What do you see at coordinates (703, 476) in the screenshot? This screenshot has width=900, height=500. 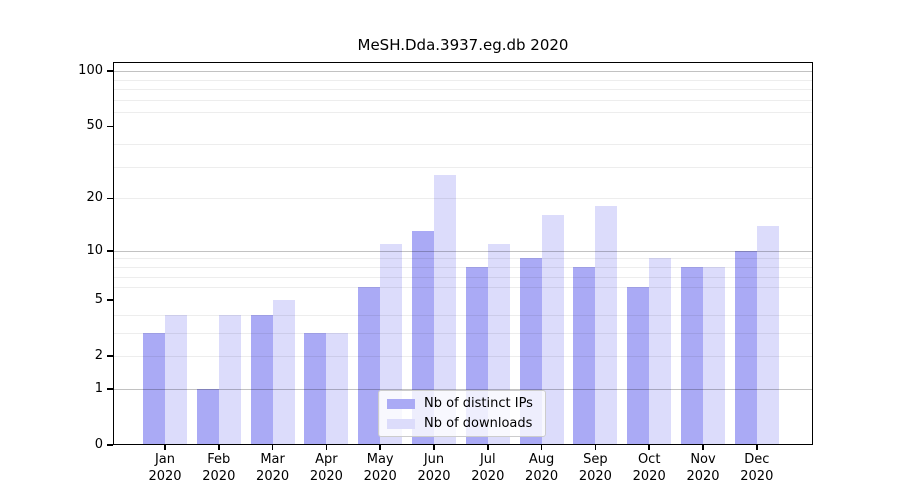 I see `x-tick-year-nov: 2020` at bounding box center [703, 476].